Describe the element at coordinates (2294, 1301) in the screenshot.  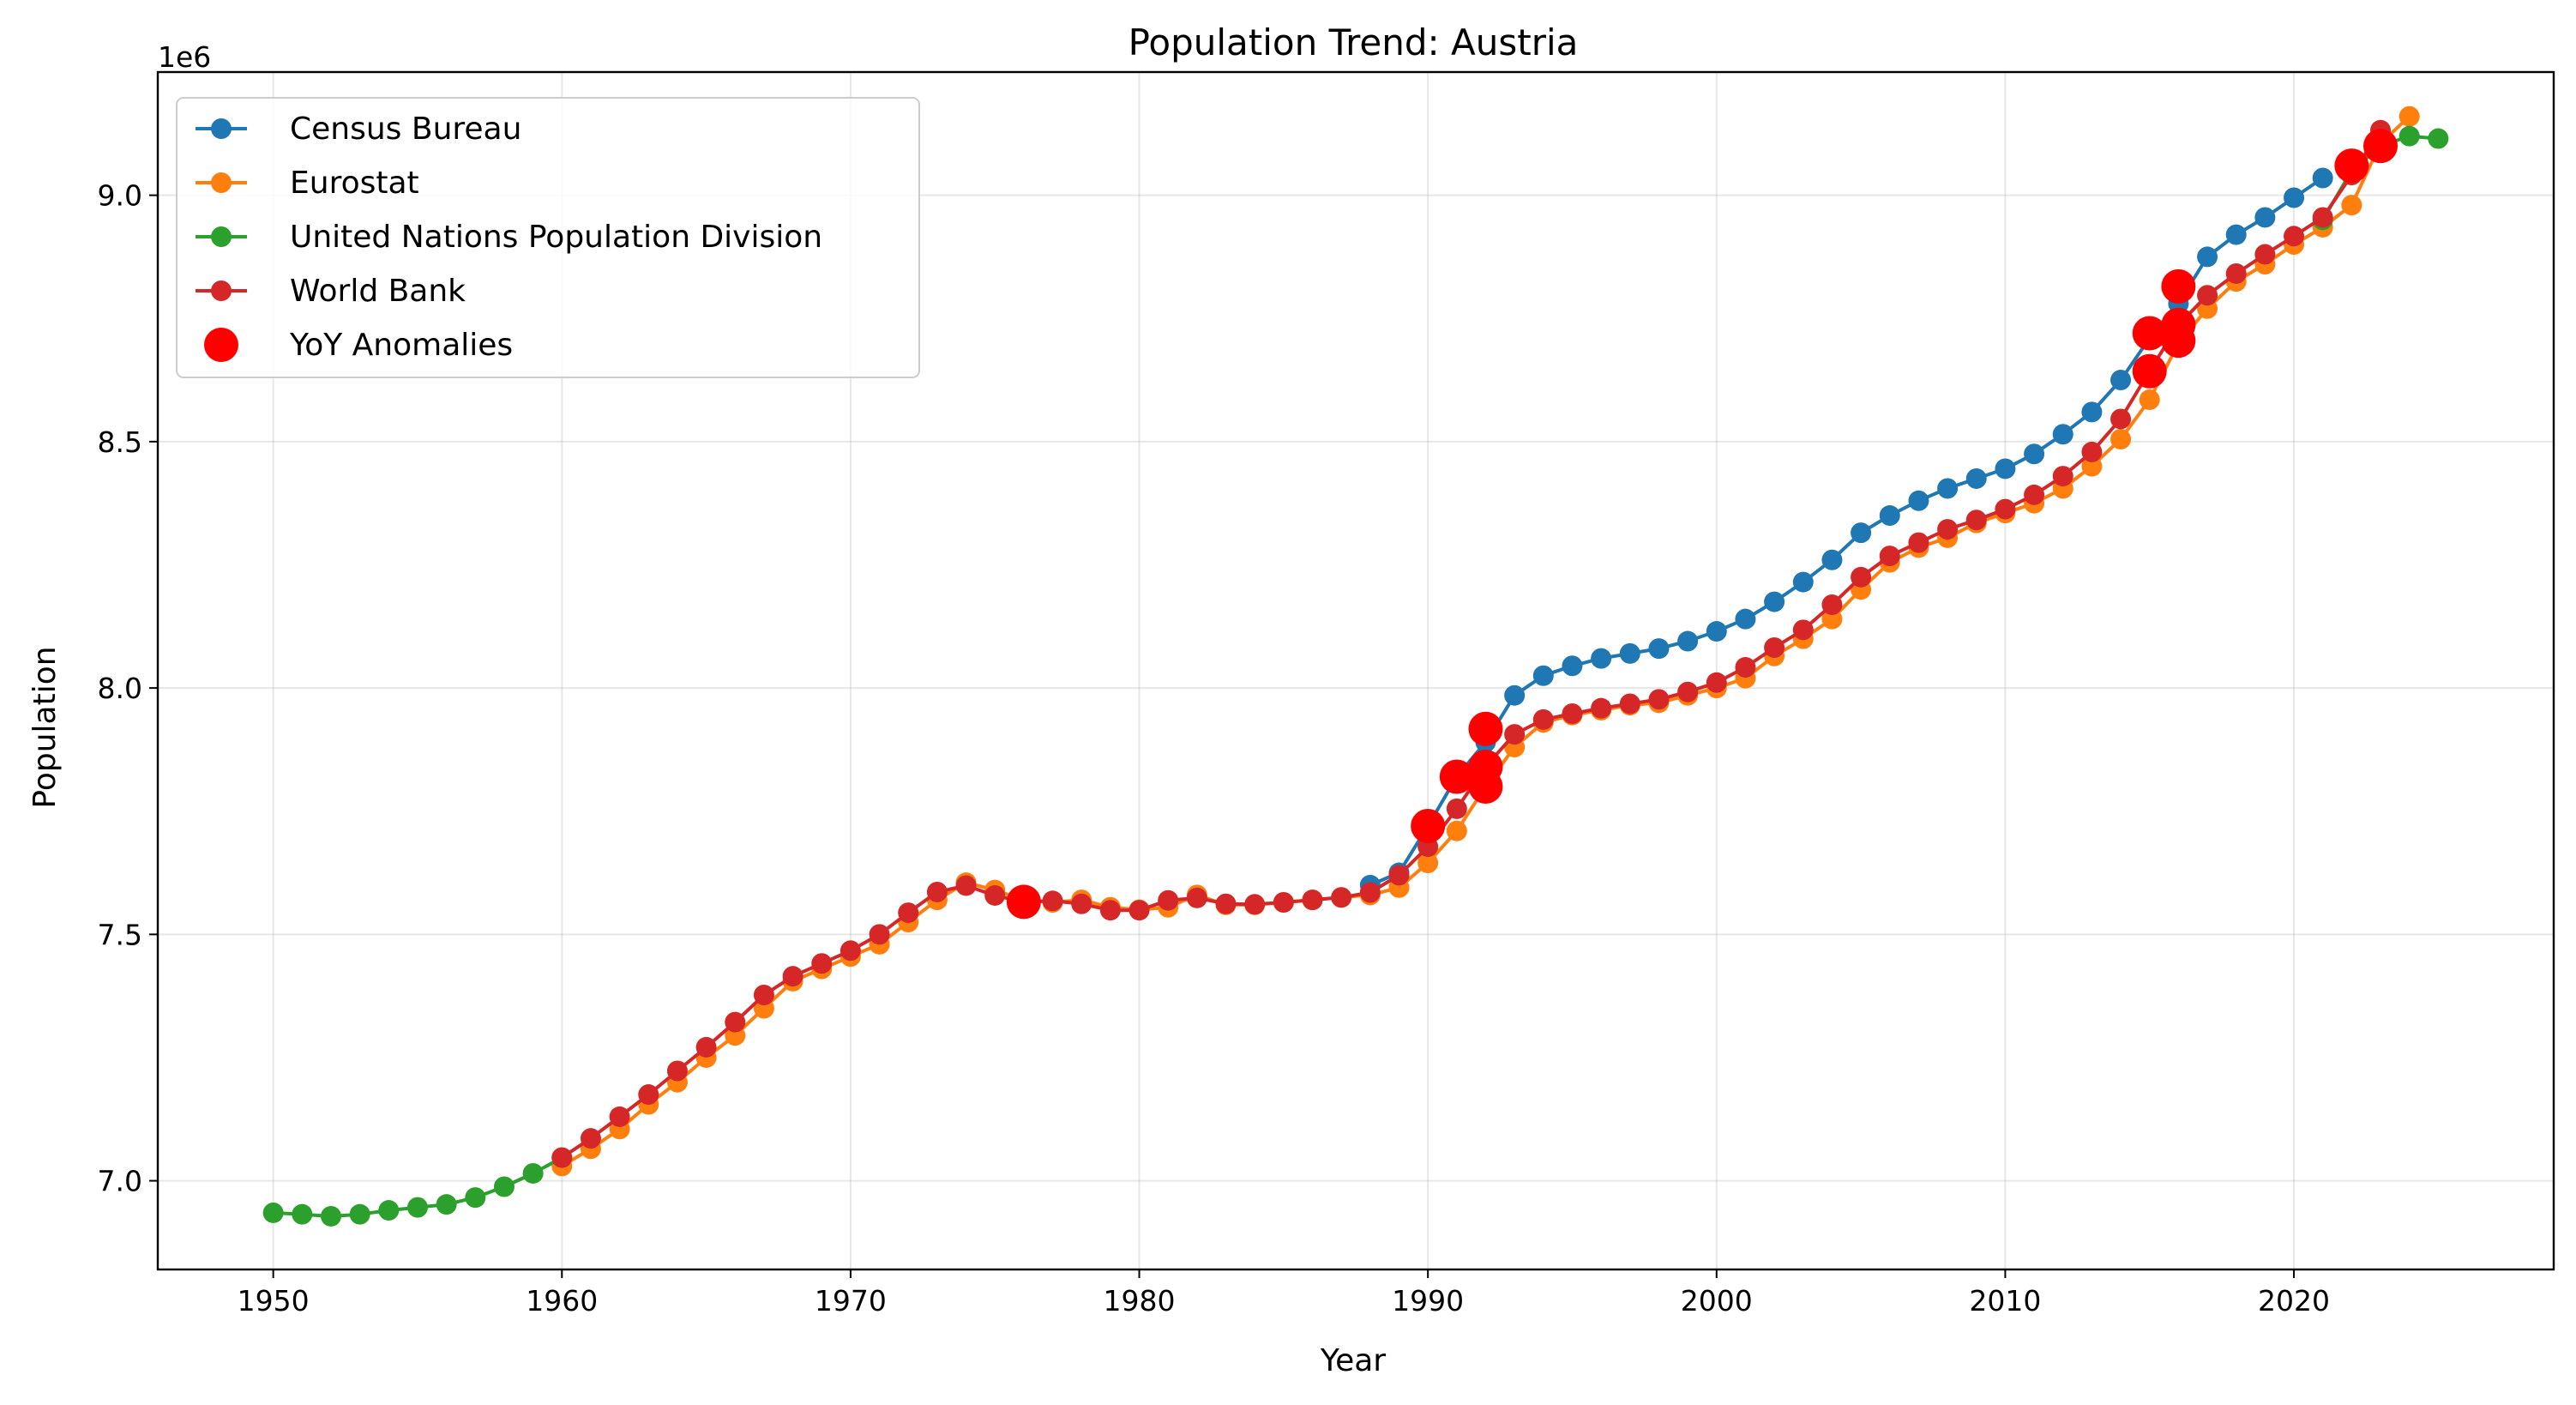
I see `x-tick-label: 2020` at that location.